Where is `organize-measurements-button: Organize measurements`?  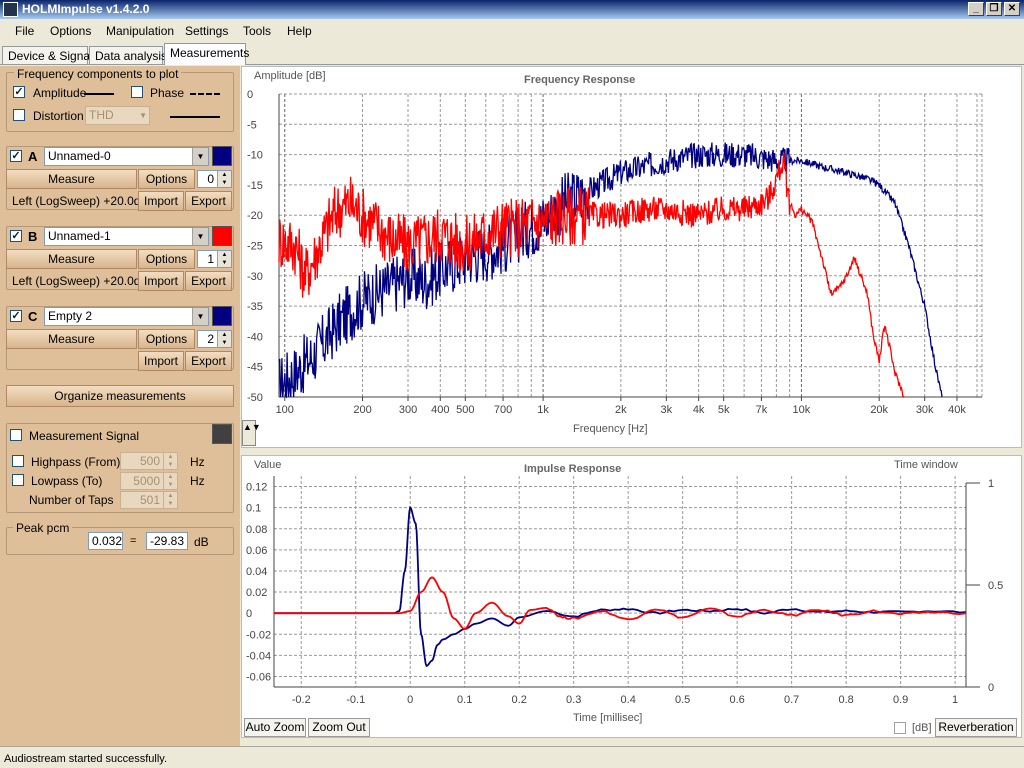 organize-measurements-button: Organize measurements is located at coordinates (120, 396).